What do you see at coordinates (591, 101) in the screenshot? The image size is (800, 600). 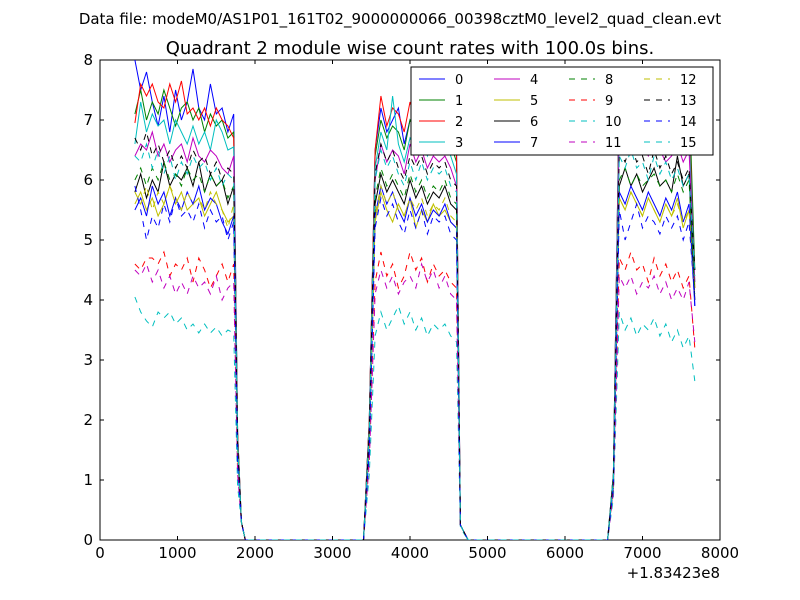 I see `legend-item-9: 9` at bounding box center [591, 101].